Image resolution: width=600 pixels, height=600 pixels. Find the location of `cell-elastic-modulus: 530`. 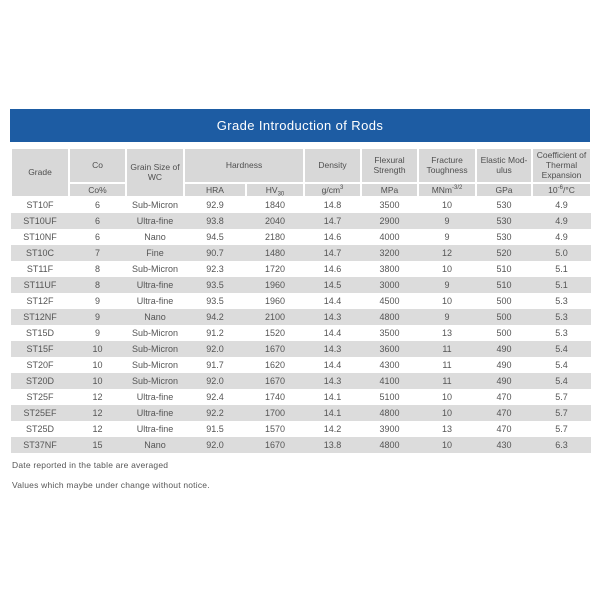

cell-elastic-modulus: 530 is located at coordinates (504, 220).